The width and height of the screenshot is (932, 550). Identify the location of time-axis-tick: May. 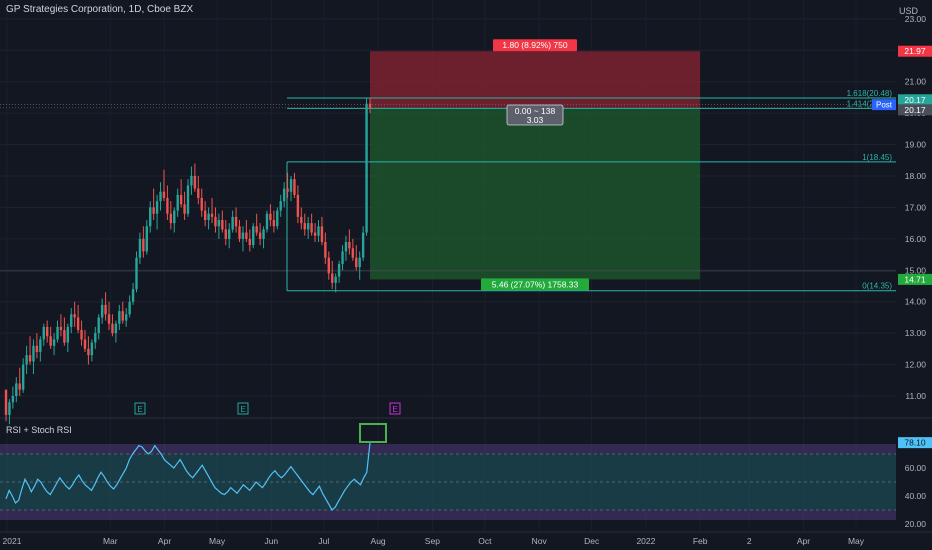
(856, 541).